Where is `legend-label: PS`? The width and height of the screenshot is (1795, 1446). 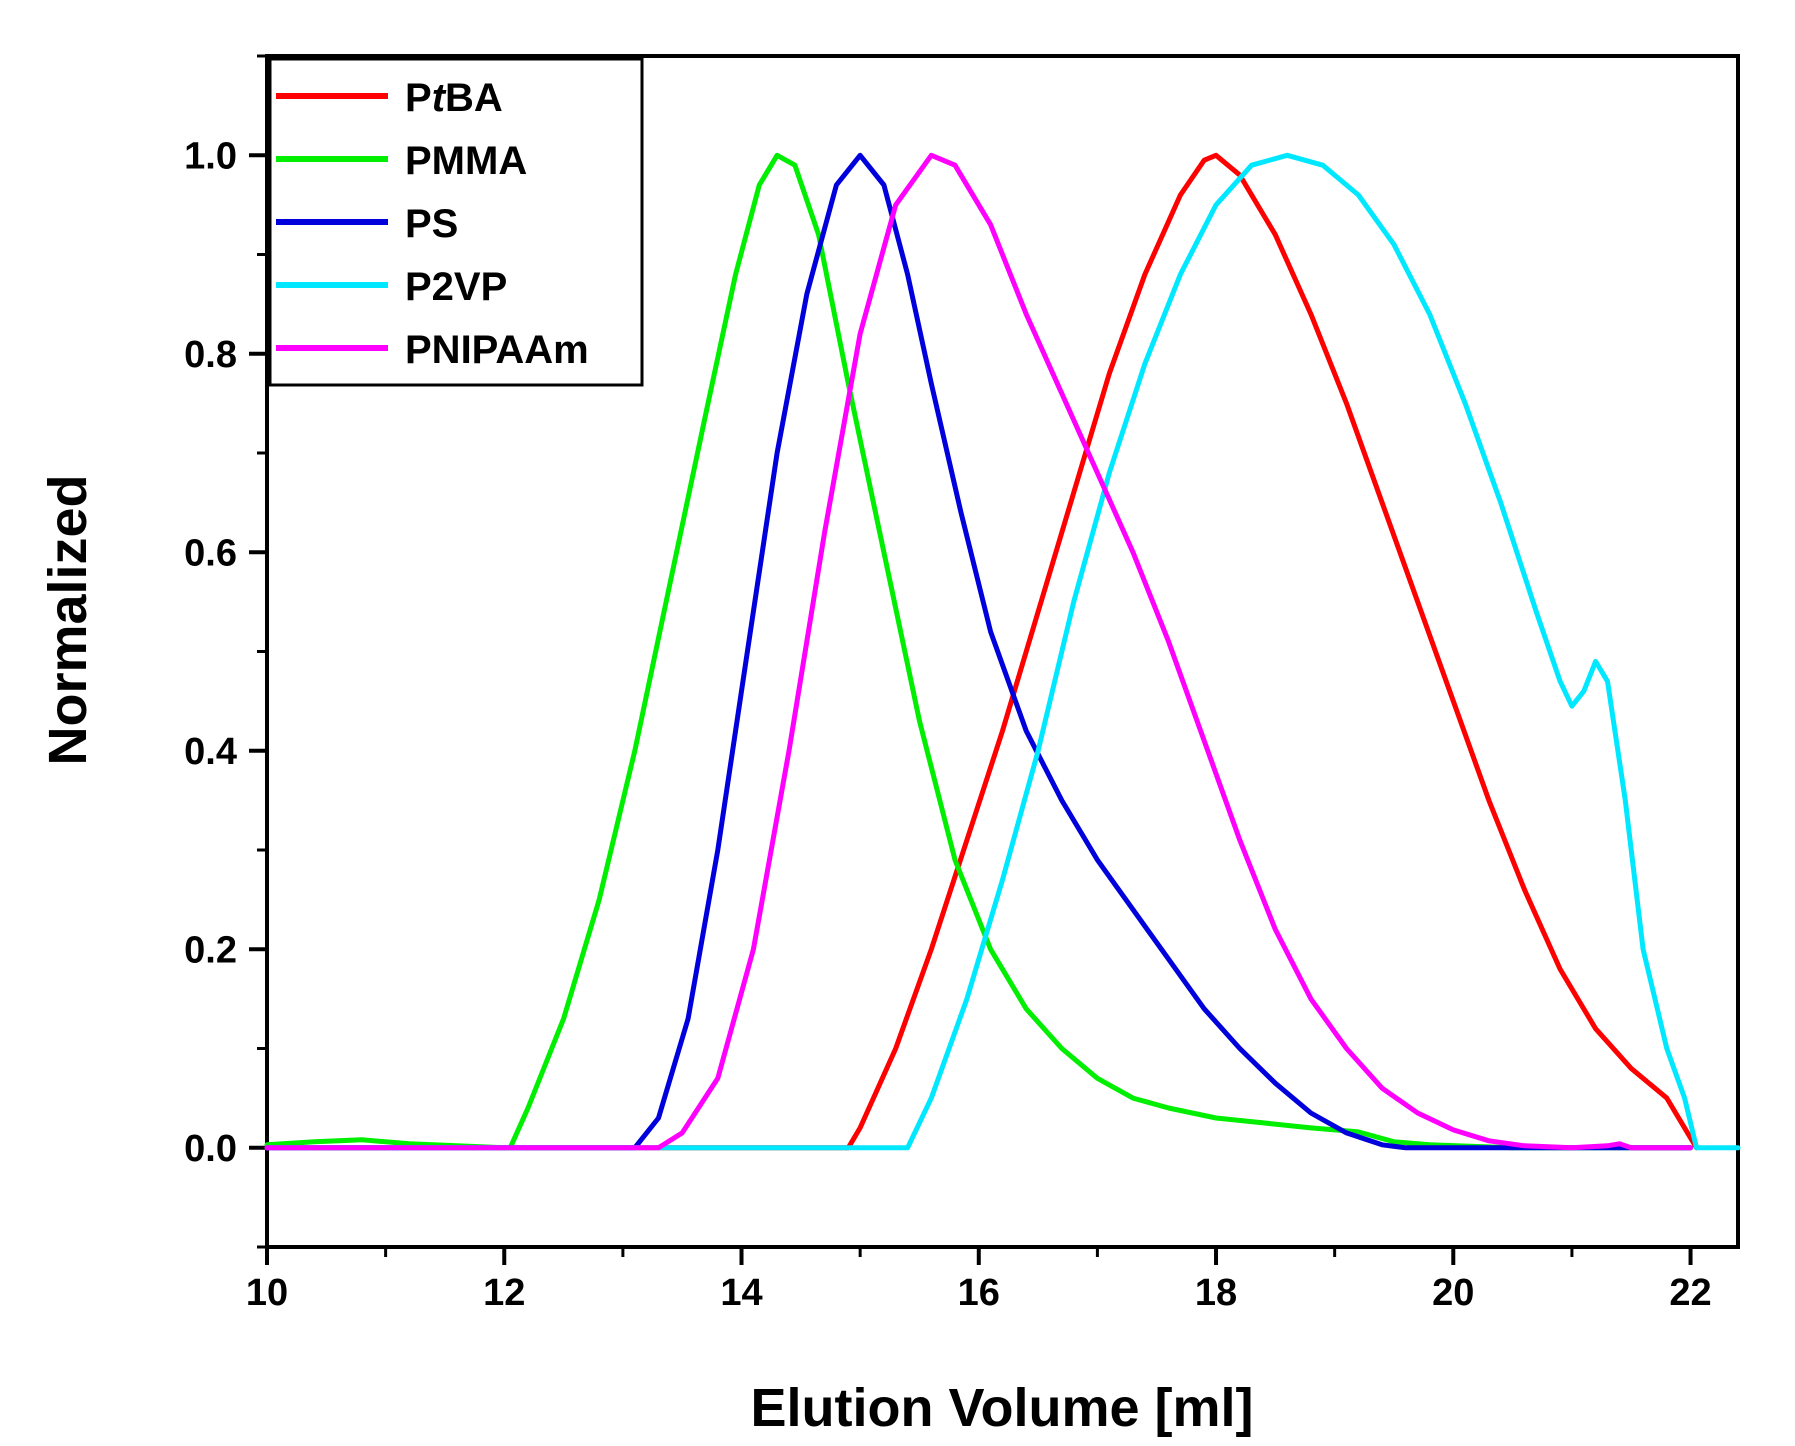
legend-label: PS is located at coordinates (431, 224).